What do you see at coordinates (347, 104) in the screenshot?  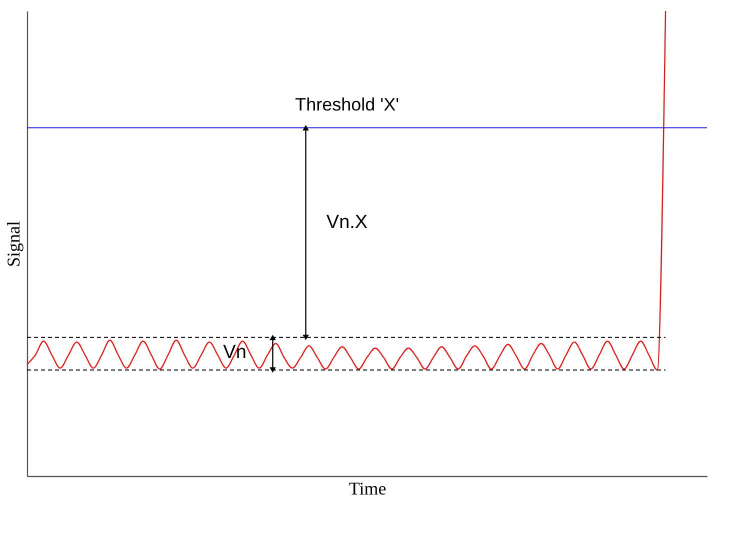 I see `ref-line-label: Threshold 'X'` at bounding box center [347, 104].